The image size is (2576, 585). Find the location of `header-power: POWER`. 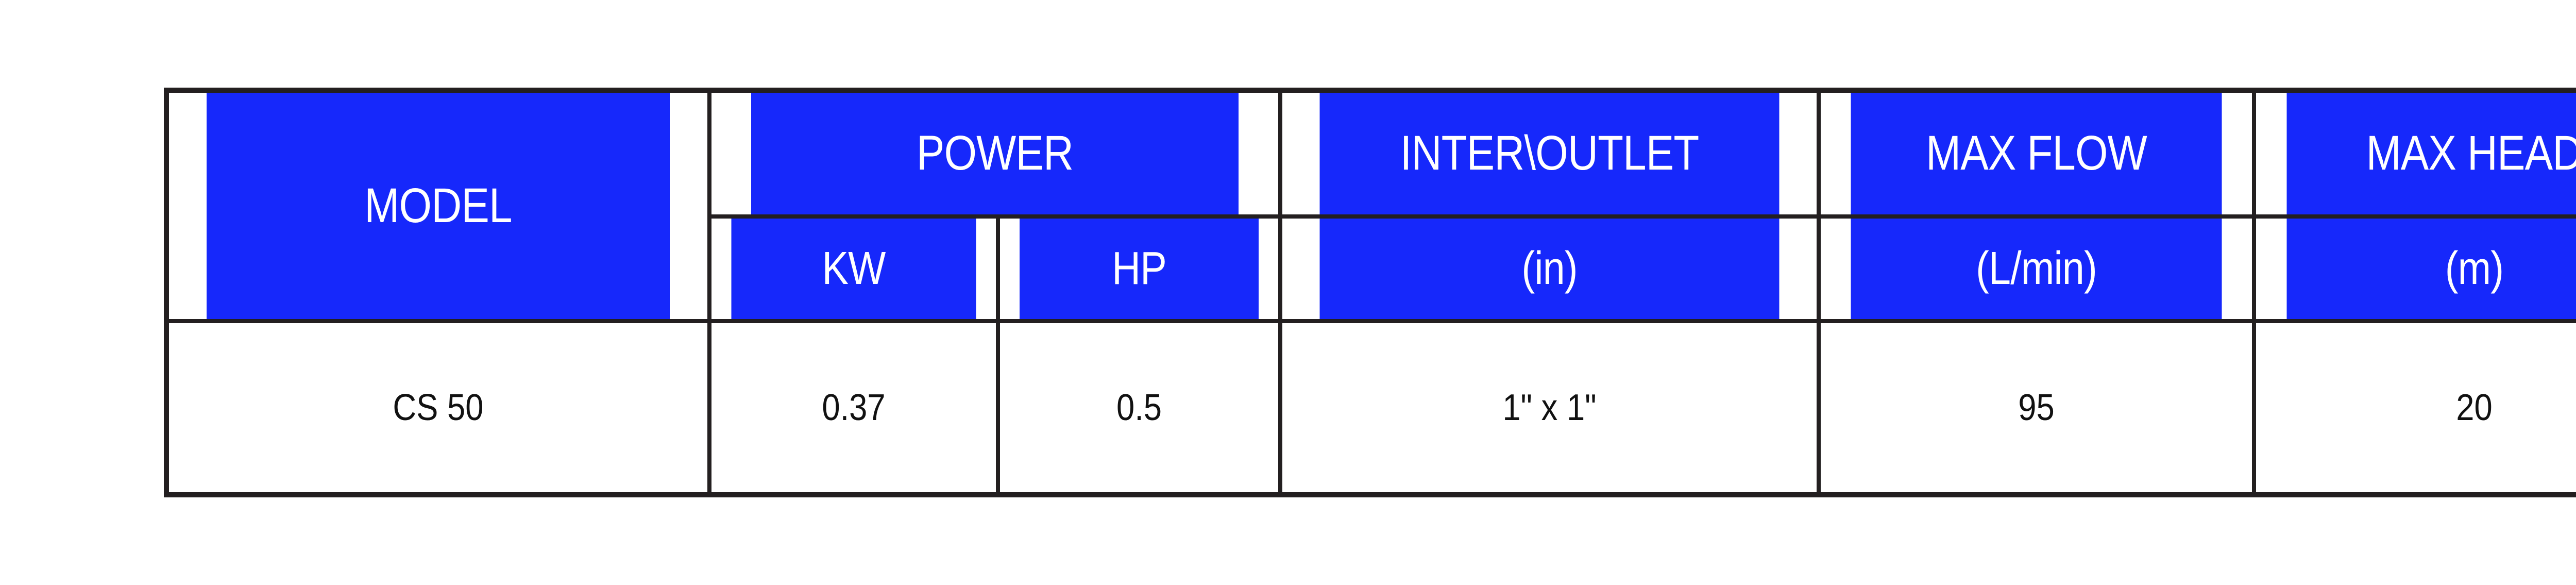

header-power: POWER is located at coordinates (995, 153).